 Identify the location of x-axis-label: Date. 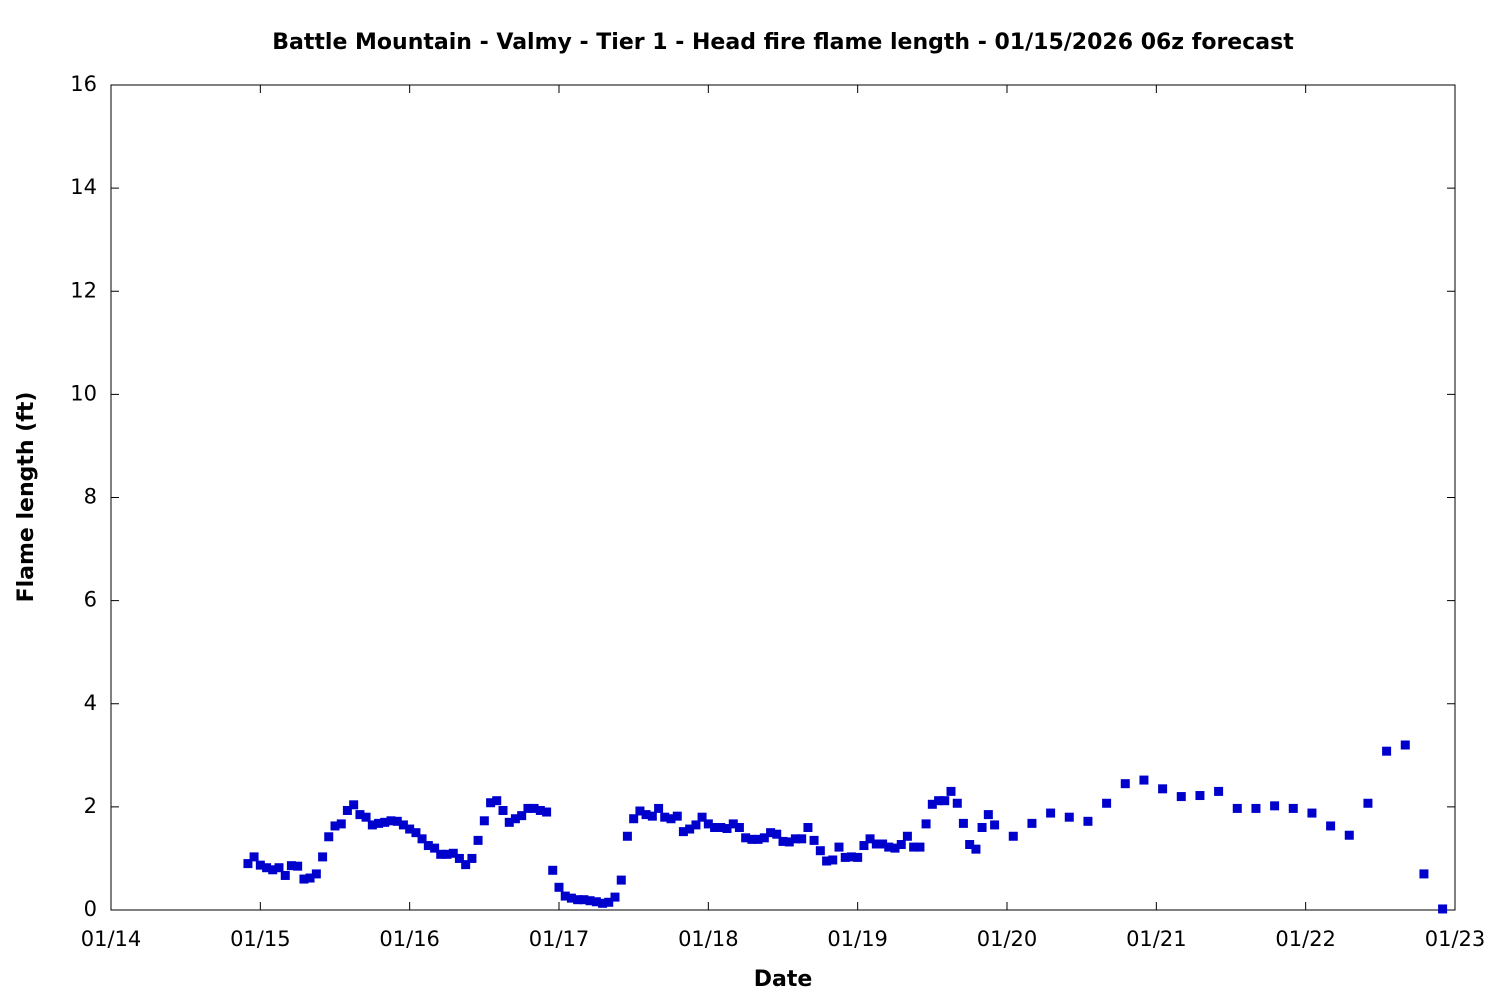
(783, 979).